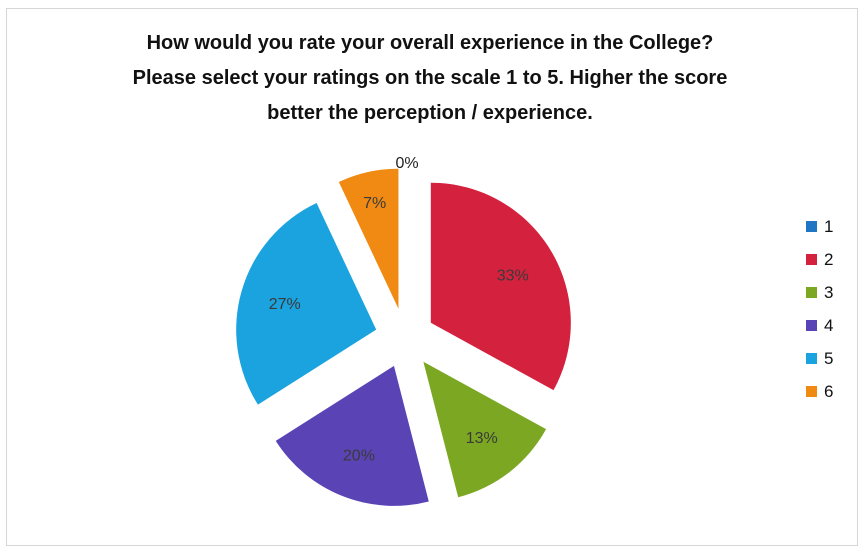 This screenshot has height=550, width=865. I want to click on chart-legend: 1 2 3 4 5 6, so click(828, 309).